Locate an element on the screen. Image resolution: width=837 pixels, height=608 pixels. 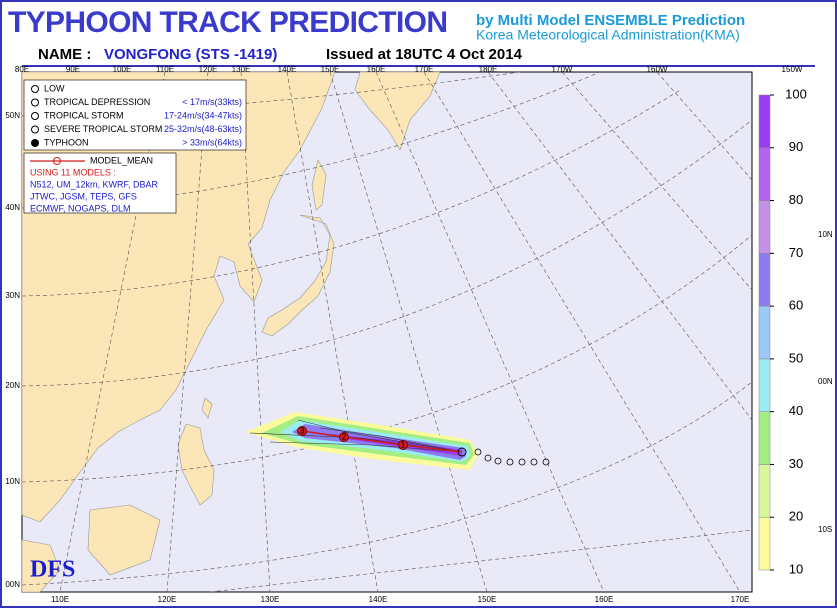
model-line: ECMWF, NOGAPS, DLM is located at coordinates (80, 208).